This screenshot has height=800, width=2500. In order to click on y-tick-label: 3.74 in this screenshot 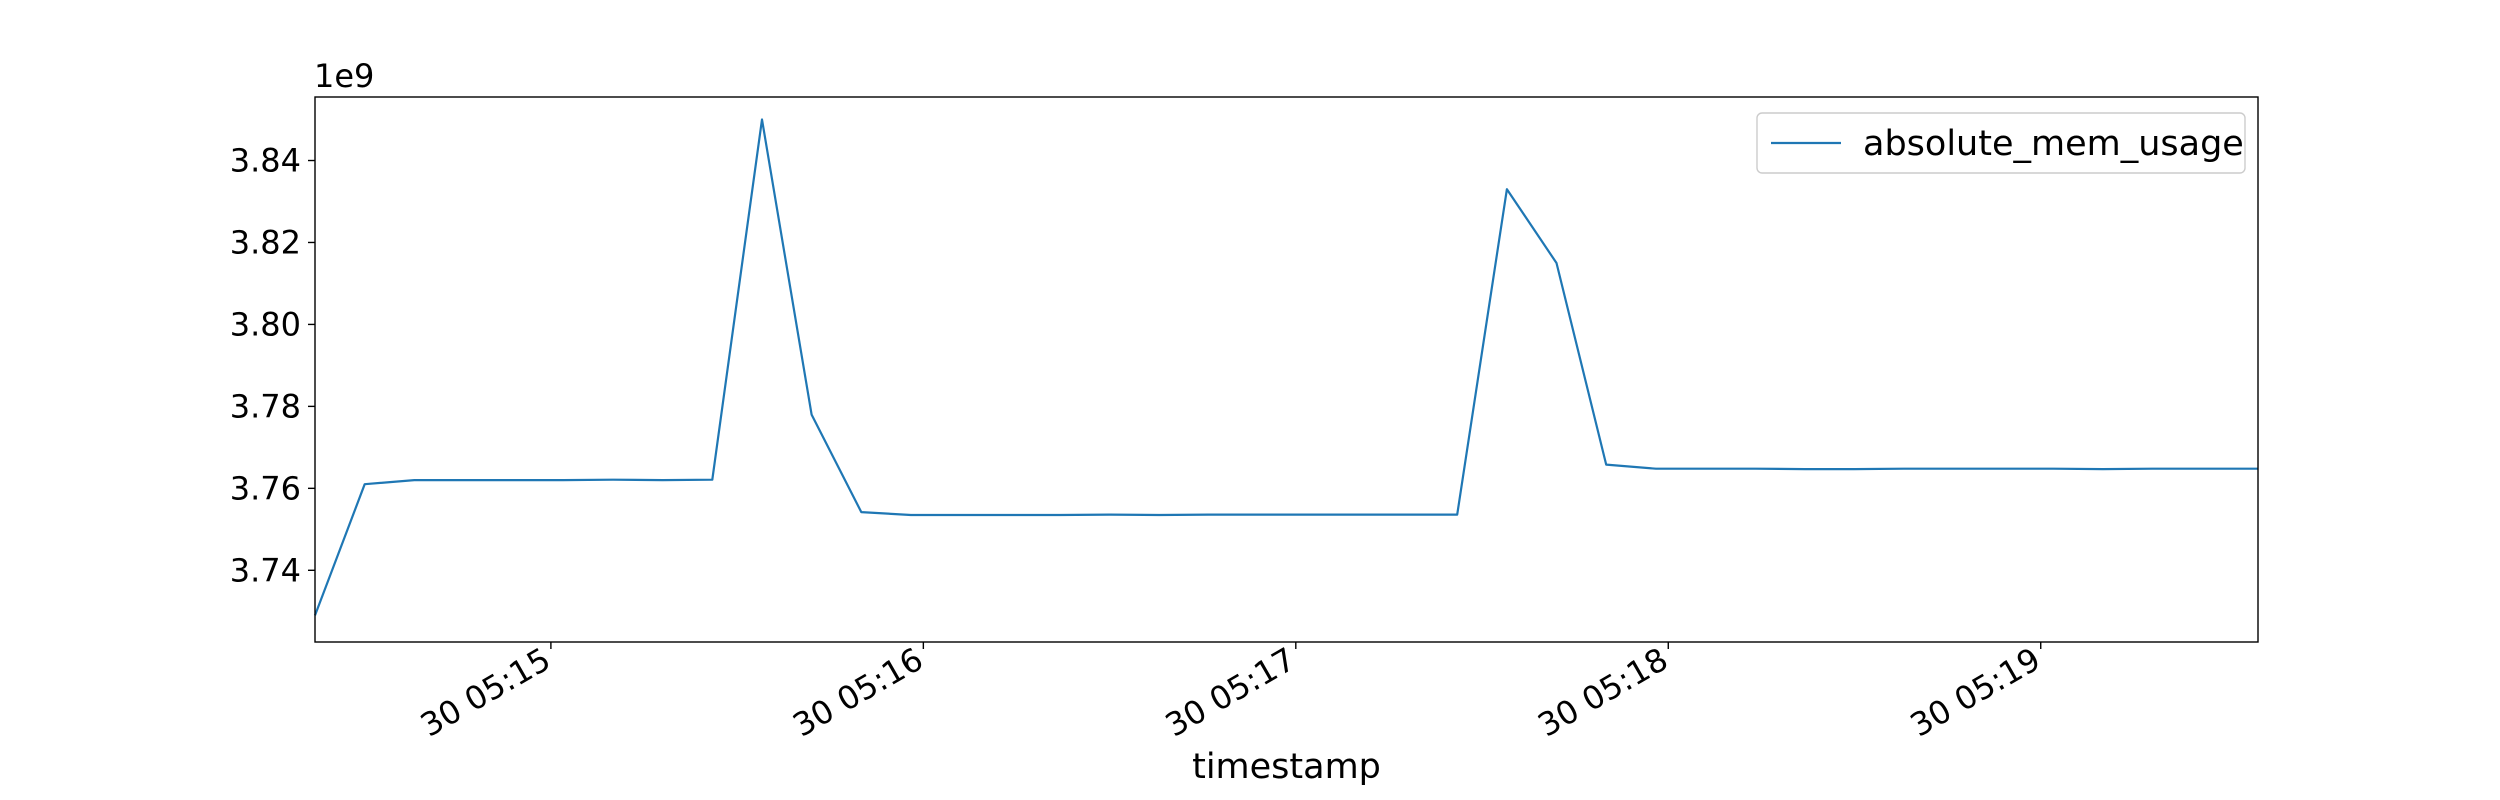, I will do `click(265, 570)`.